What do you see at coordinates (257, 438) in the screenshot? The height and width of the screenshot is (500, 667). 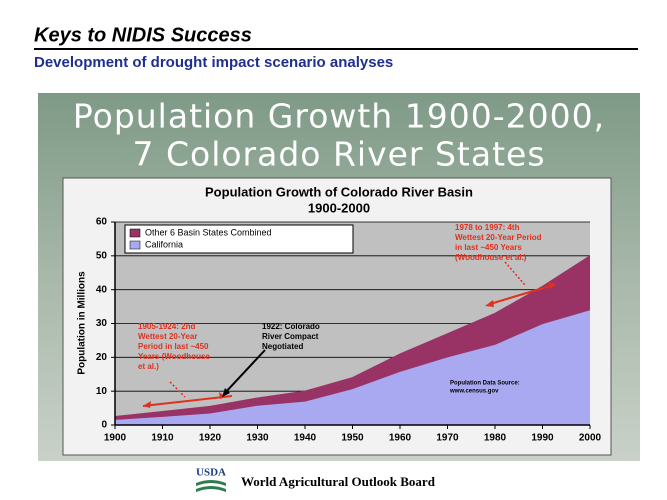 I see `x-tick-label: 1930` at bounding box center [257, 438].